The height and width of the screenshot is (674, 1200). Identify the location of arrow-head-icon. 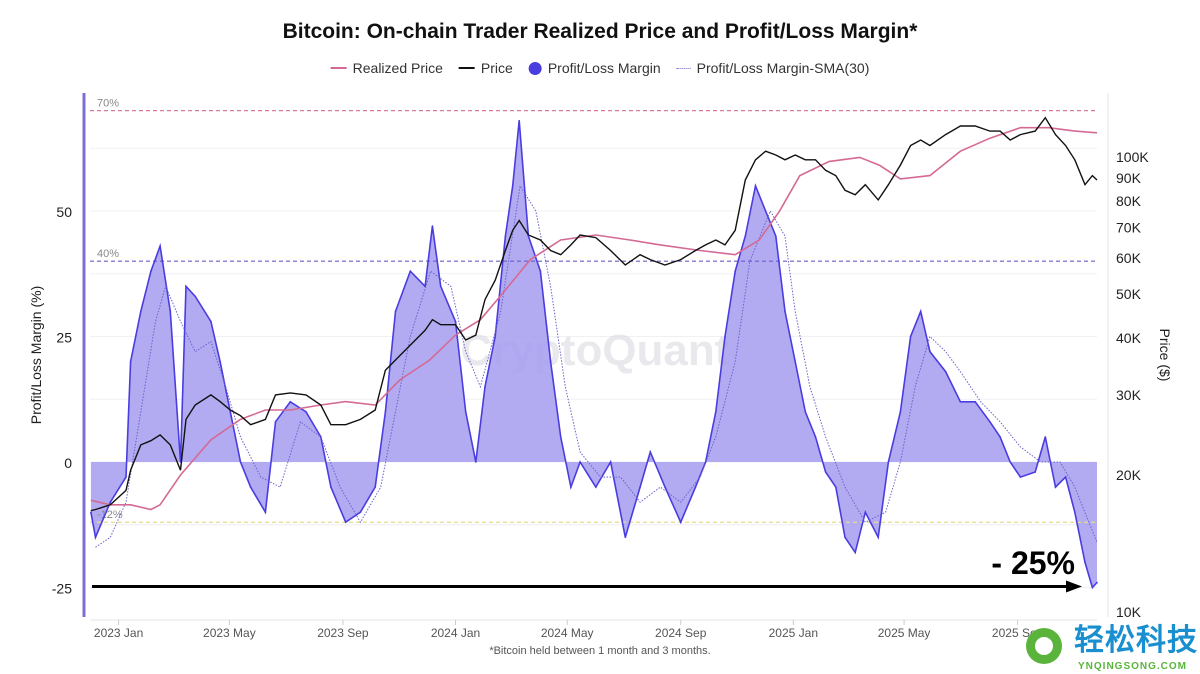
(1074, 586).